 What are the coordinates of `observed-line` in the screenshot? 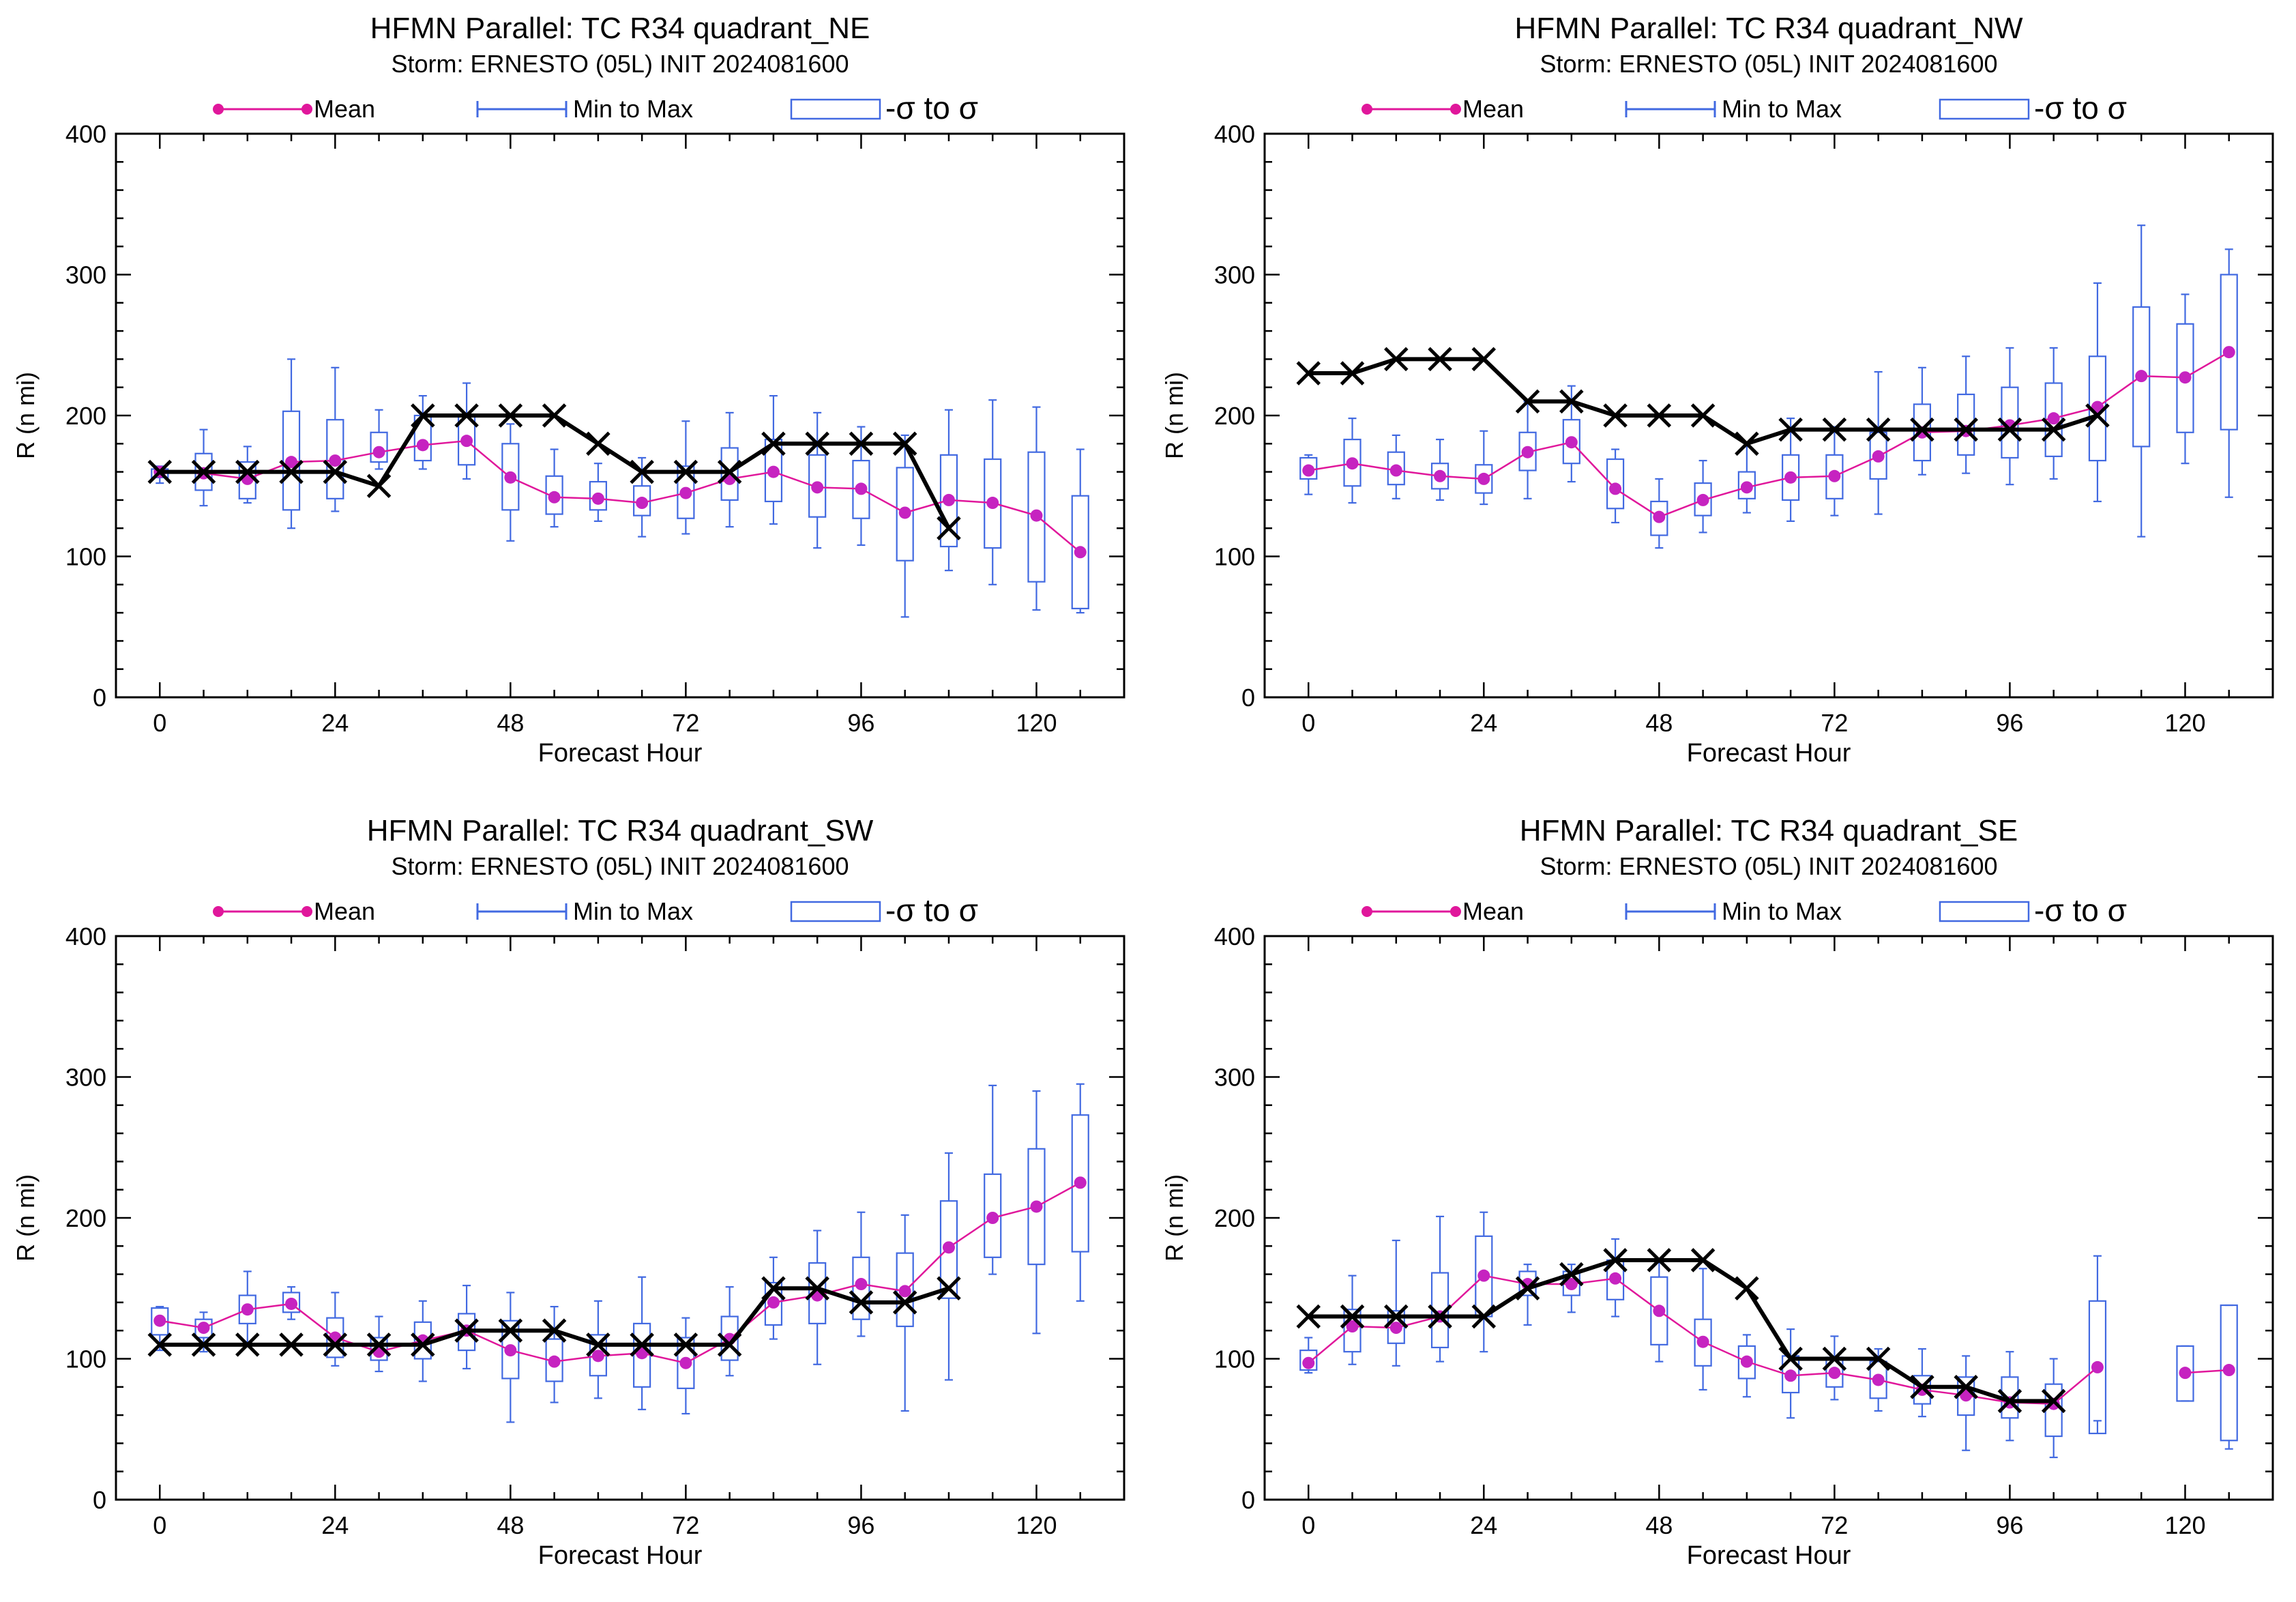 It's located at (1681, 1330).